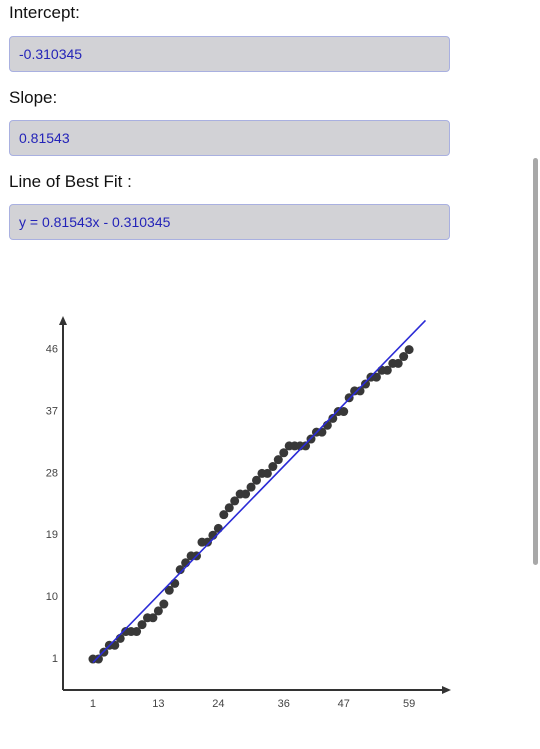  Describe the element at coordinates (52, 535) in the screenshot. I see `y-tick-label: 19` at that location.